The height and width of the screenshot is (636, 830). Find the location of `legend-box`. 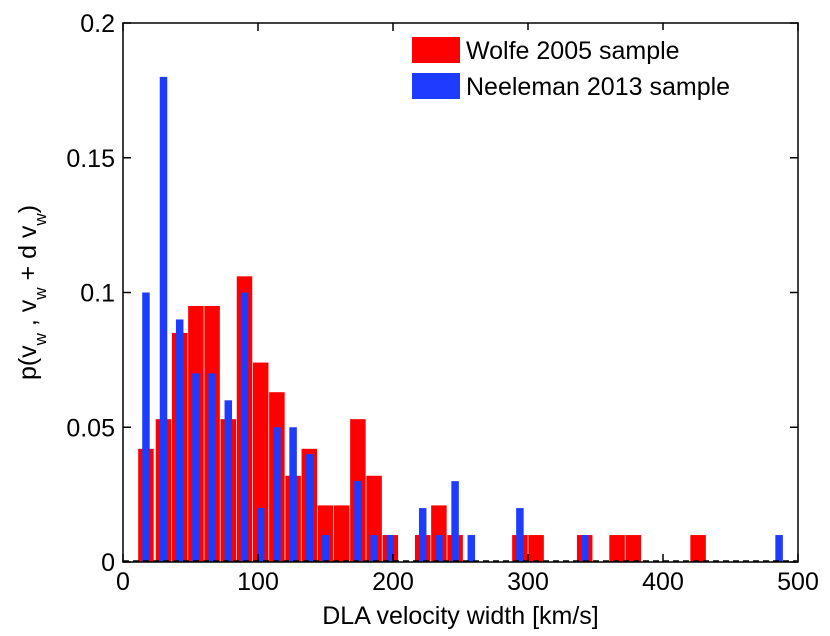

legend-box is located at coordinates (597, 70).